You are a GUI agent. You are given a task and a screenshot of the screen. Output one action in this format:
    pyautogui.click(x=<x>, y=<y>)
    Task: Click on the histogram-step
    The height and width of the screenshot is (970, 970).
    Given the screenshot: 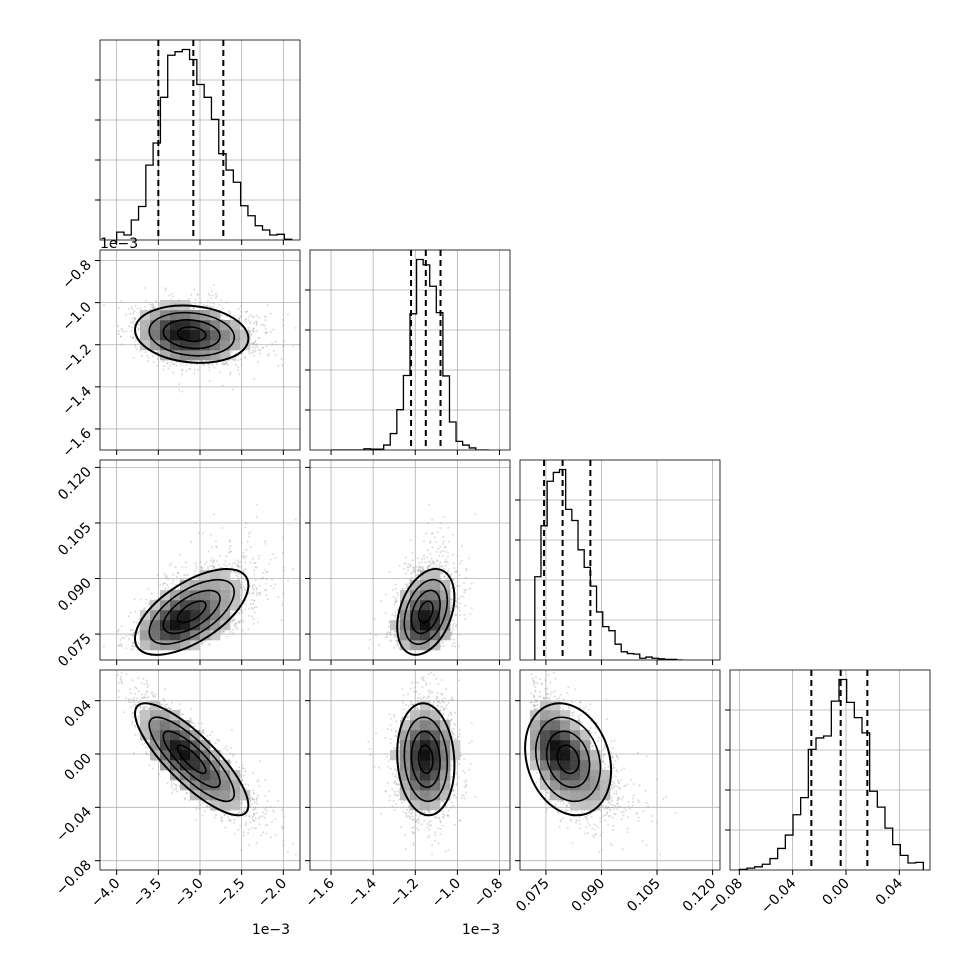 What is the action you would take?
    pyautogui.click(x=410, y=354)
    